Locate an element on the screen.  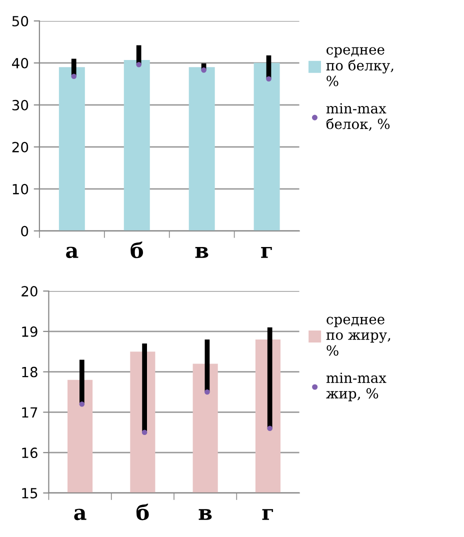
y-tick-label: 17 is located at coordinates (30, 412).